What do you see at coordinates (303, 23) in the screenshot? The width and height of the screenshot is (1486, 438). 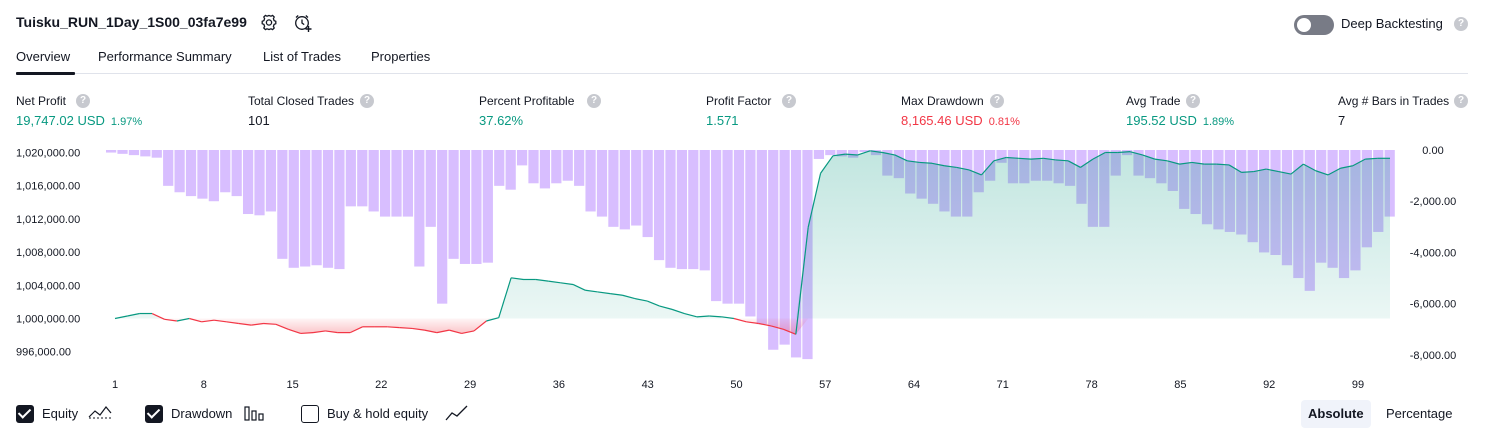 I see `add-alert-icon` at bounding box center [303, 23].